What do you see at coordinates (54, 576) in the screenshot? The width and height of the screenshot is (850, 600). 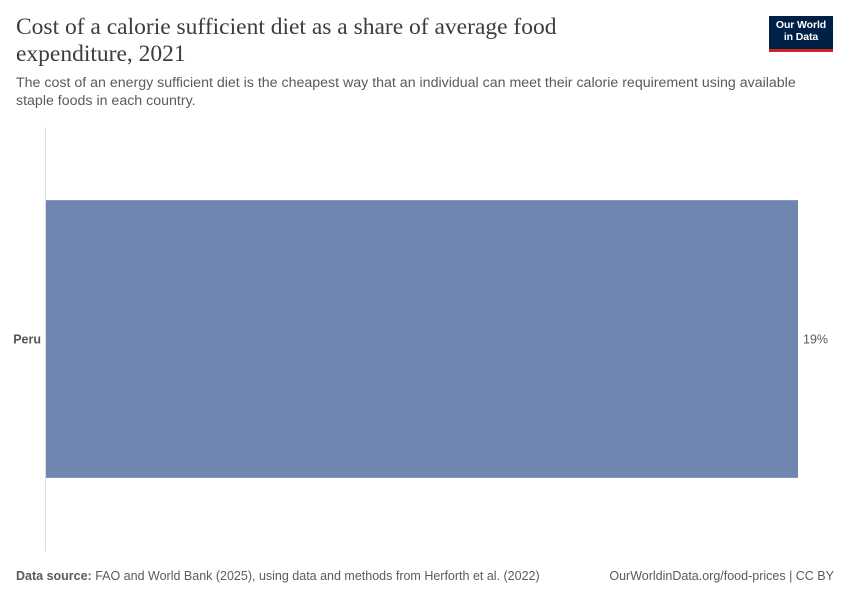 I see `data-source-label: Data source:` at bounding box center [54, 576].